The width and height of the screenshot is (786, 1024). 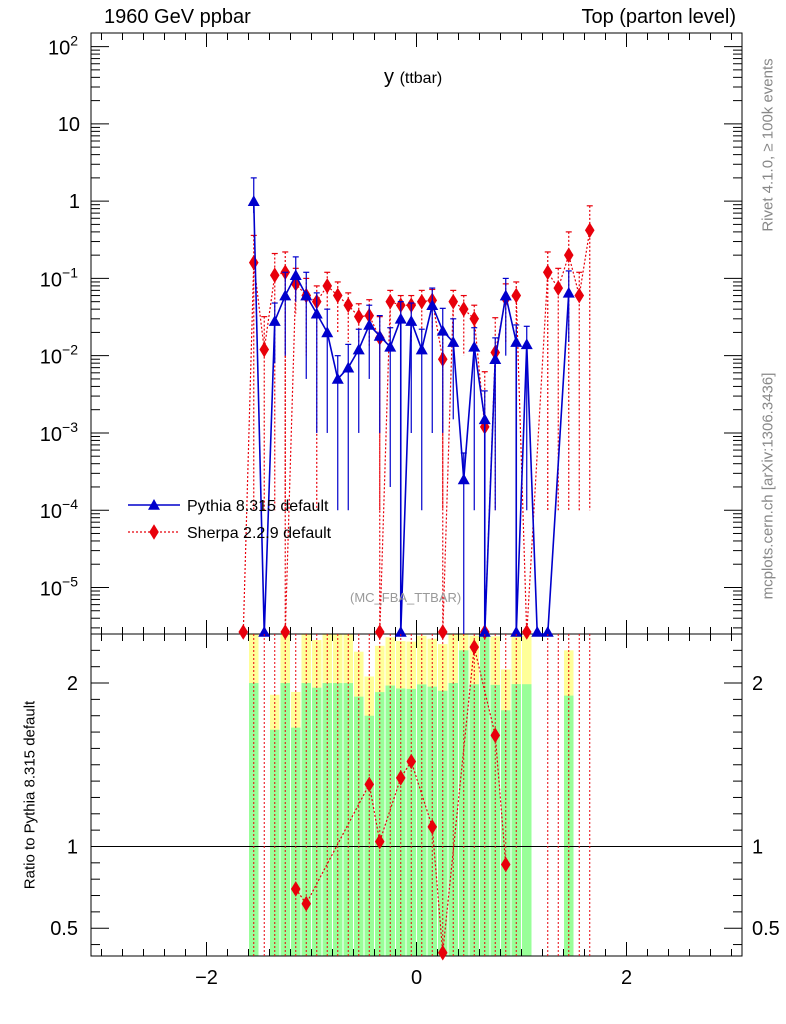 What do you see at coordinates (757, 847) in the screenshot?
I see `ratio-y-tick-label-right: 1` at bounding box center [757, 847].